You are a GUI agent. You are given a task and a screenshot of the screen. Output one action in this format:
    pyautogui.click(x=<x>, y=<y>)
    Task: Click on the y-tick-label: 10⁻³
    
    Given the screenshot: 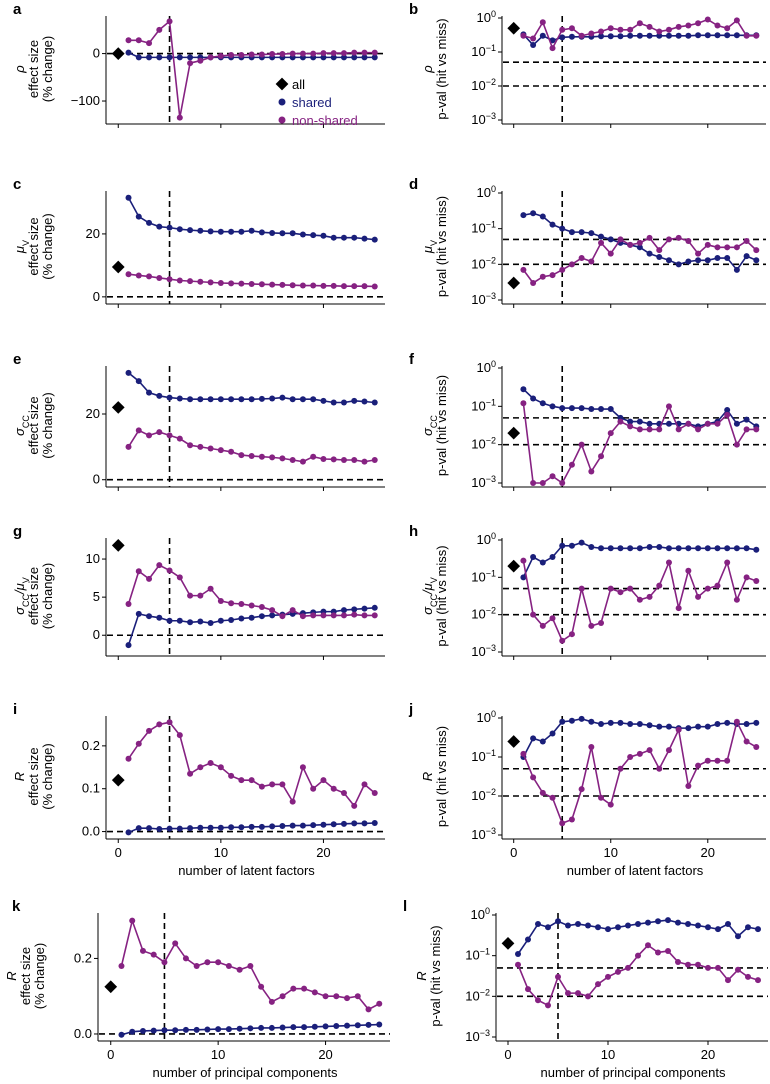 What is the action you would take?
    pyautogui.click(x=483, y=651)
    